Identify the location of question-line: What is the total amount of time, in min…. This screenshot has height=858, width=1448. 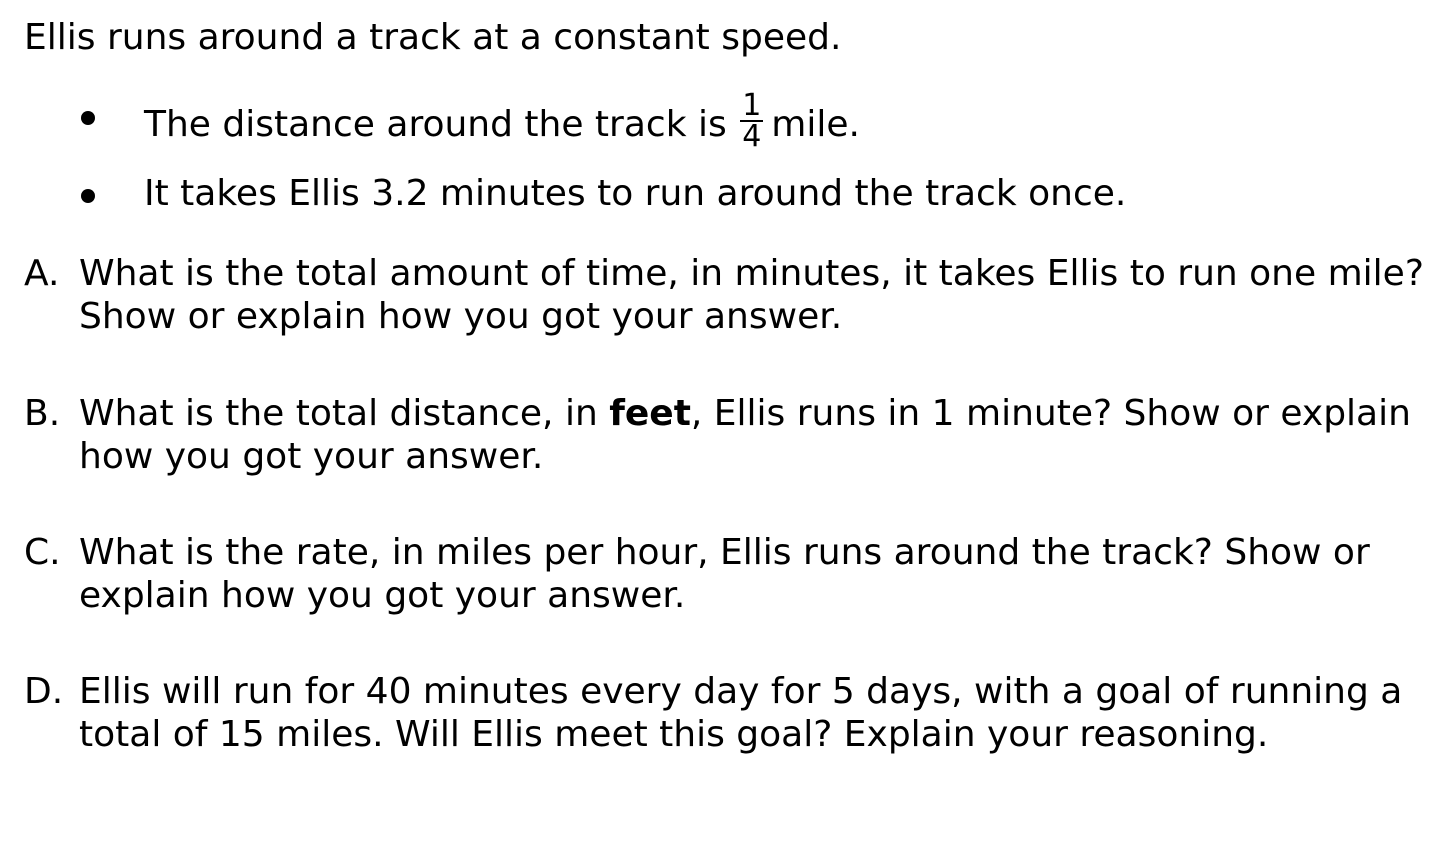
(751, 273).